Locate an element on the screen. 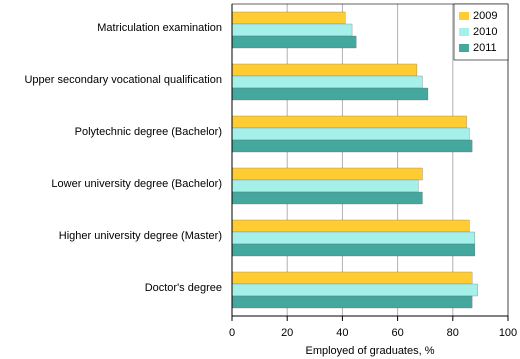  legend-label: 2009 is located at coordinates (485, 16).